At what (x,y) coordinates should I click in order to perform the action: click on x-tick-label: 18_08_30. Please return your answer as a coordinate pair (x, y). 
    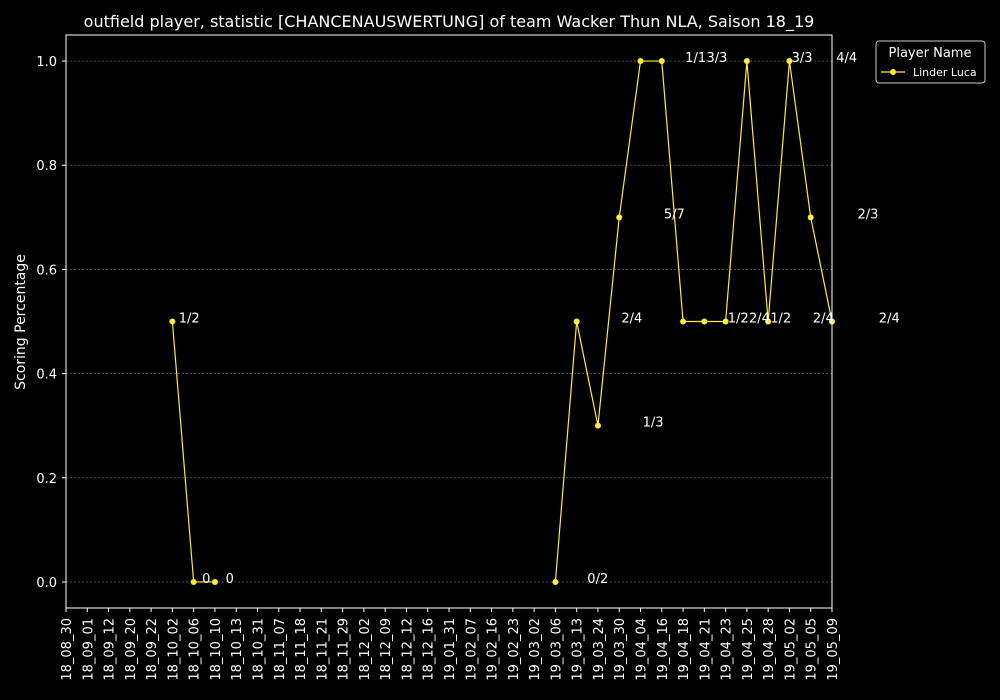
    Looking at the image, I should click on (67, 649).